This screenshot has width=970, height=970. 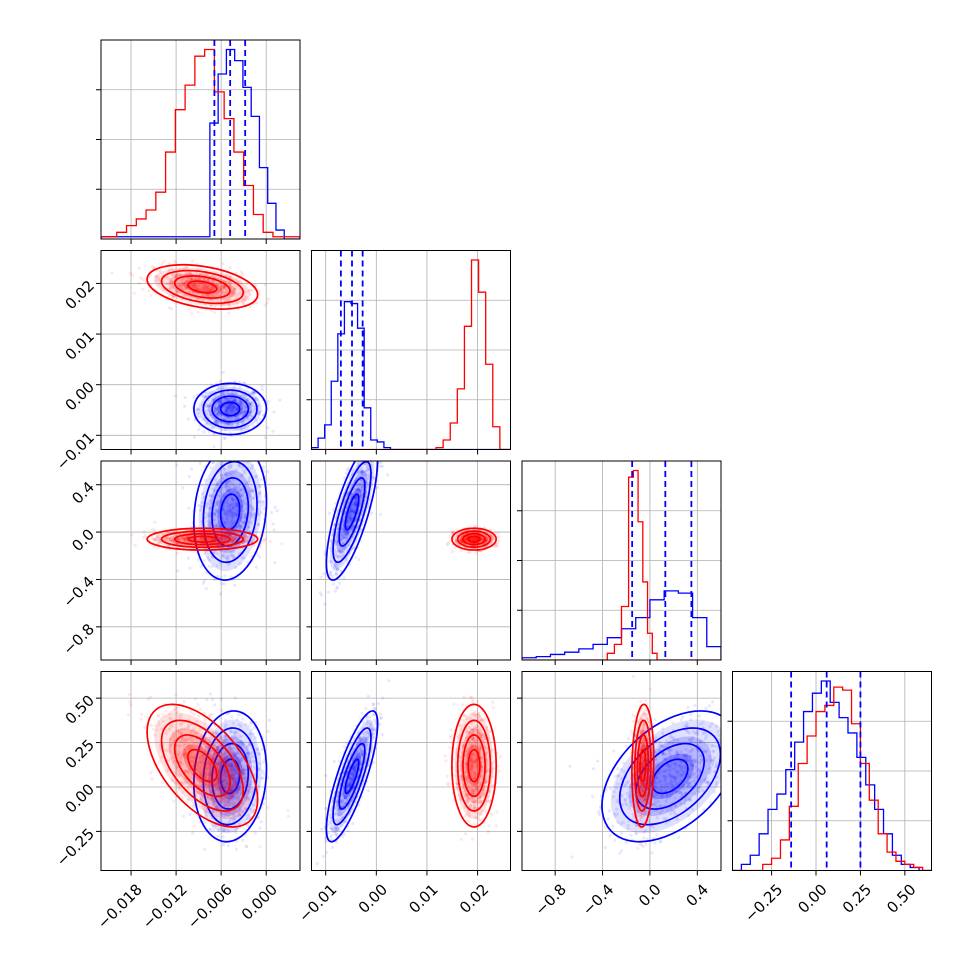 What do you see at coordinates (209, 781) in the screenshot?
I see `scatter-area` at bounding box center [209, 781].